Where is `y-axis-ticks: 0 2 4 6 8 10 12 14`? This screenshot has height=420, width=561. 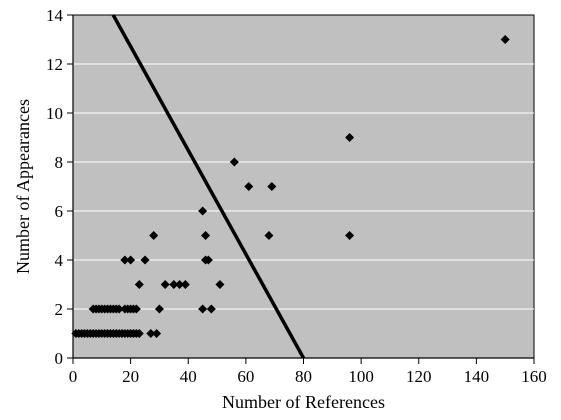 y-axis-ticks: 0 2 4 6 8 10 12 14 is located at coordinates (59, 187).